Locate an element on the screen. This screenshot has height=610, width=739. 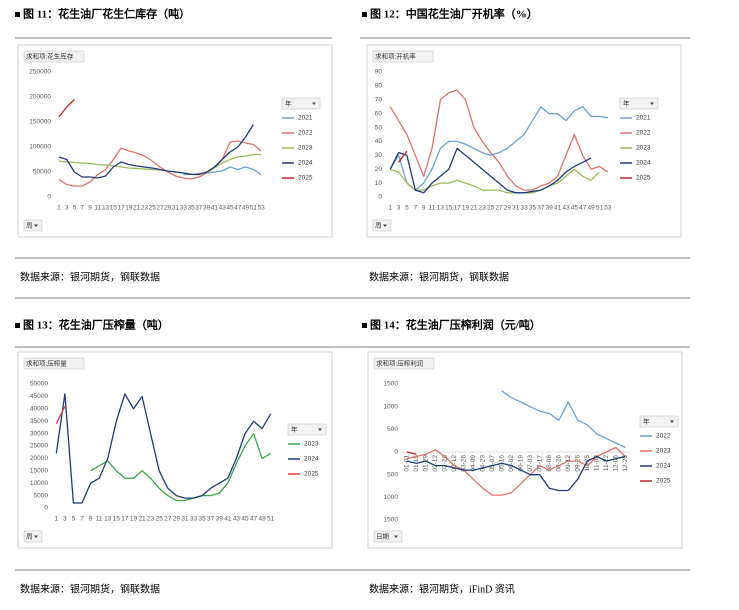
figure-caption: 图 11：花生油厂花生仁库存（吨） is located at coordinates (106, 14).